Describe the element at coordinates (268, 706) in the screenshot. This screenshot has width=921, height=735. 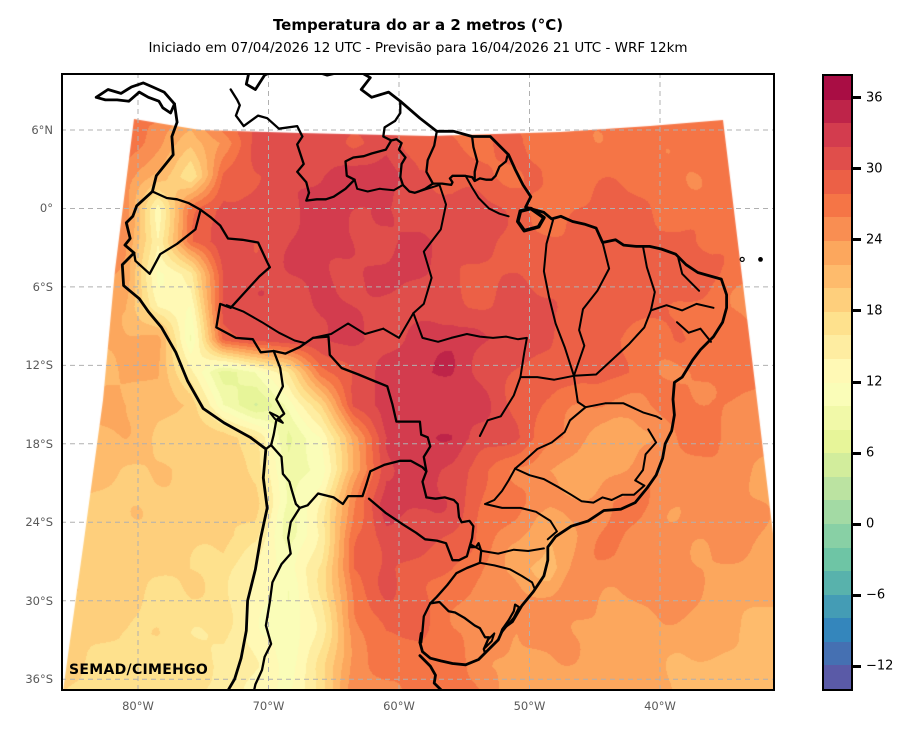
I see `lon-tick-label: 70°W` at that location.